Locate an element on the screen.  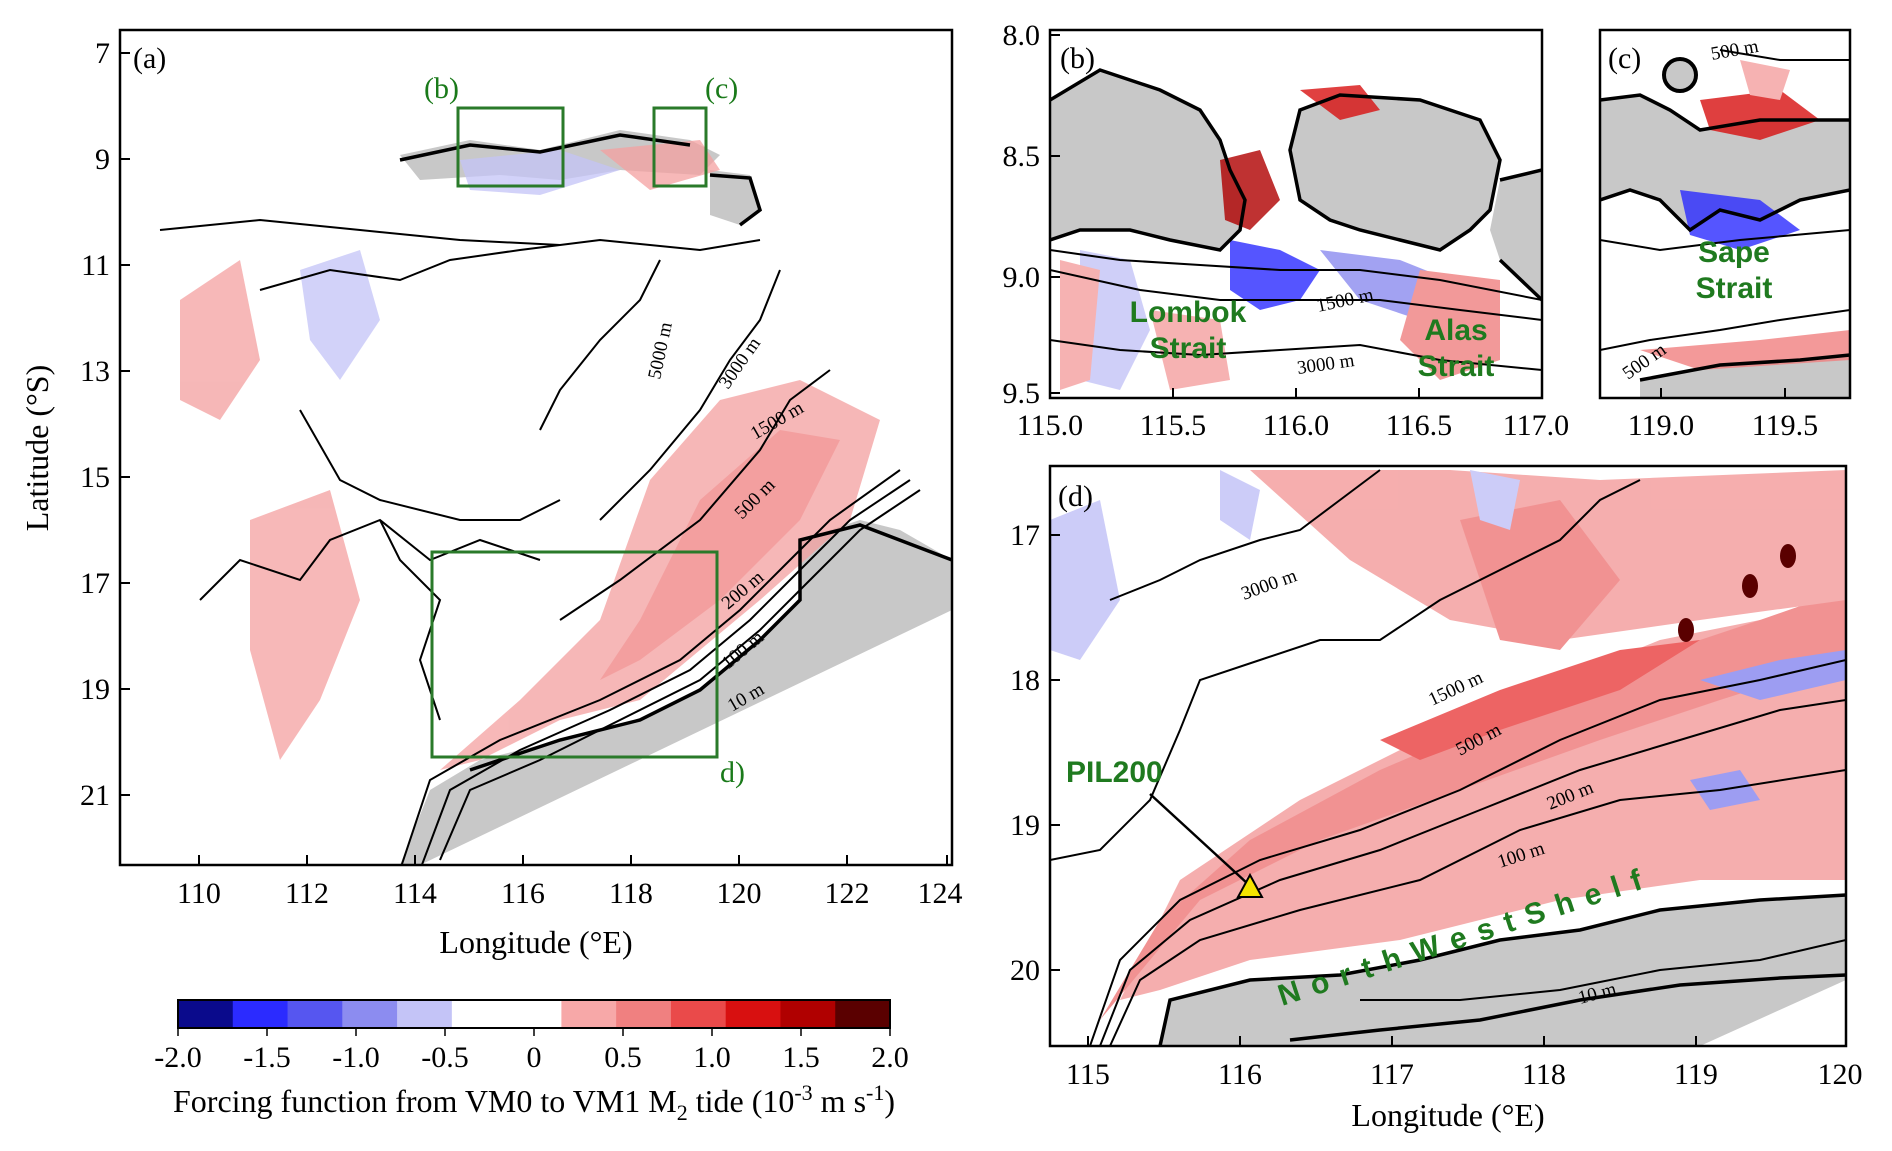
x-axis-label-a: Longitude (°E) is located at coordinates (535, 942).